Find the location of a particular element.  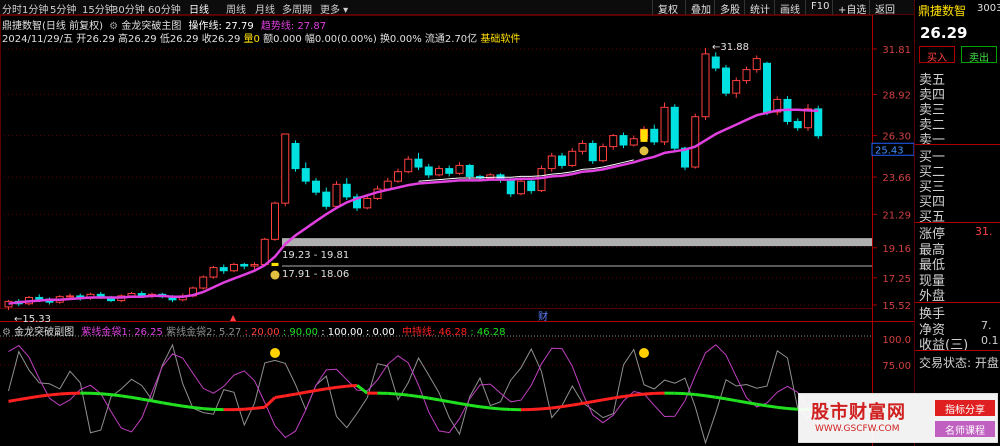

trade-status: 交易状态: 开盘 is located at coordinates (959, 363).